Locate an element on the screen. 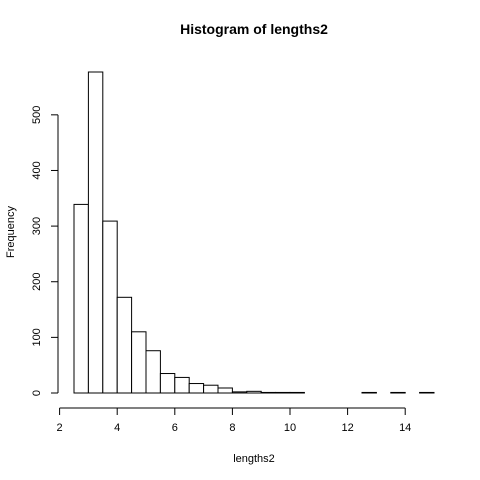 The width and height of the screenshot is (480, 480). x-tick-label: 2 is located at coordinates (60, 428).